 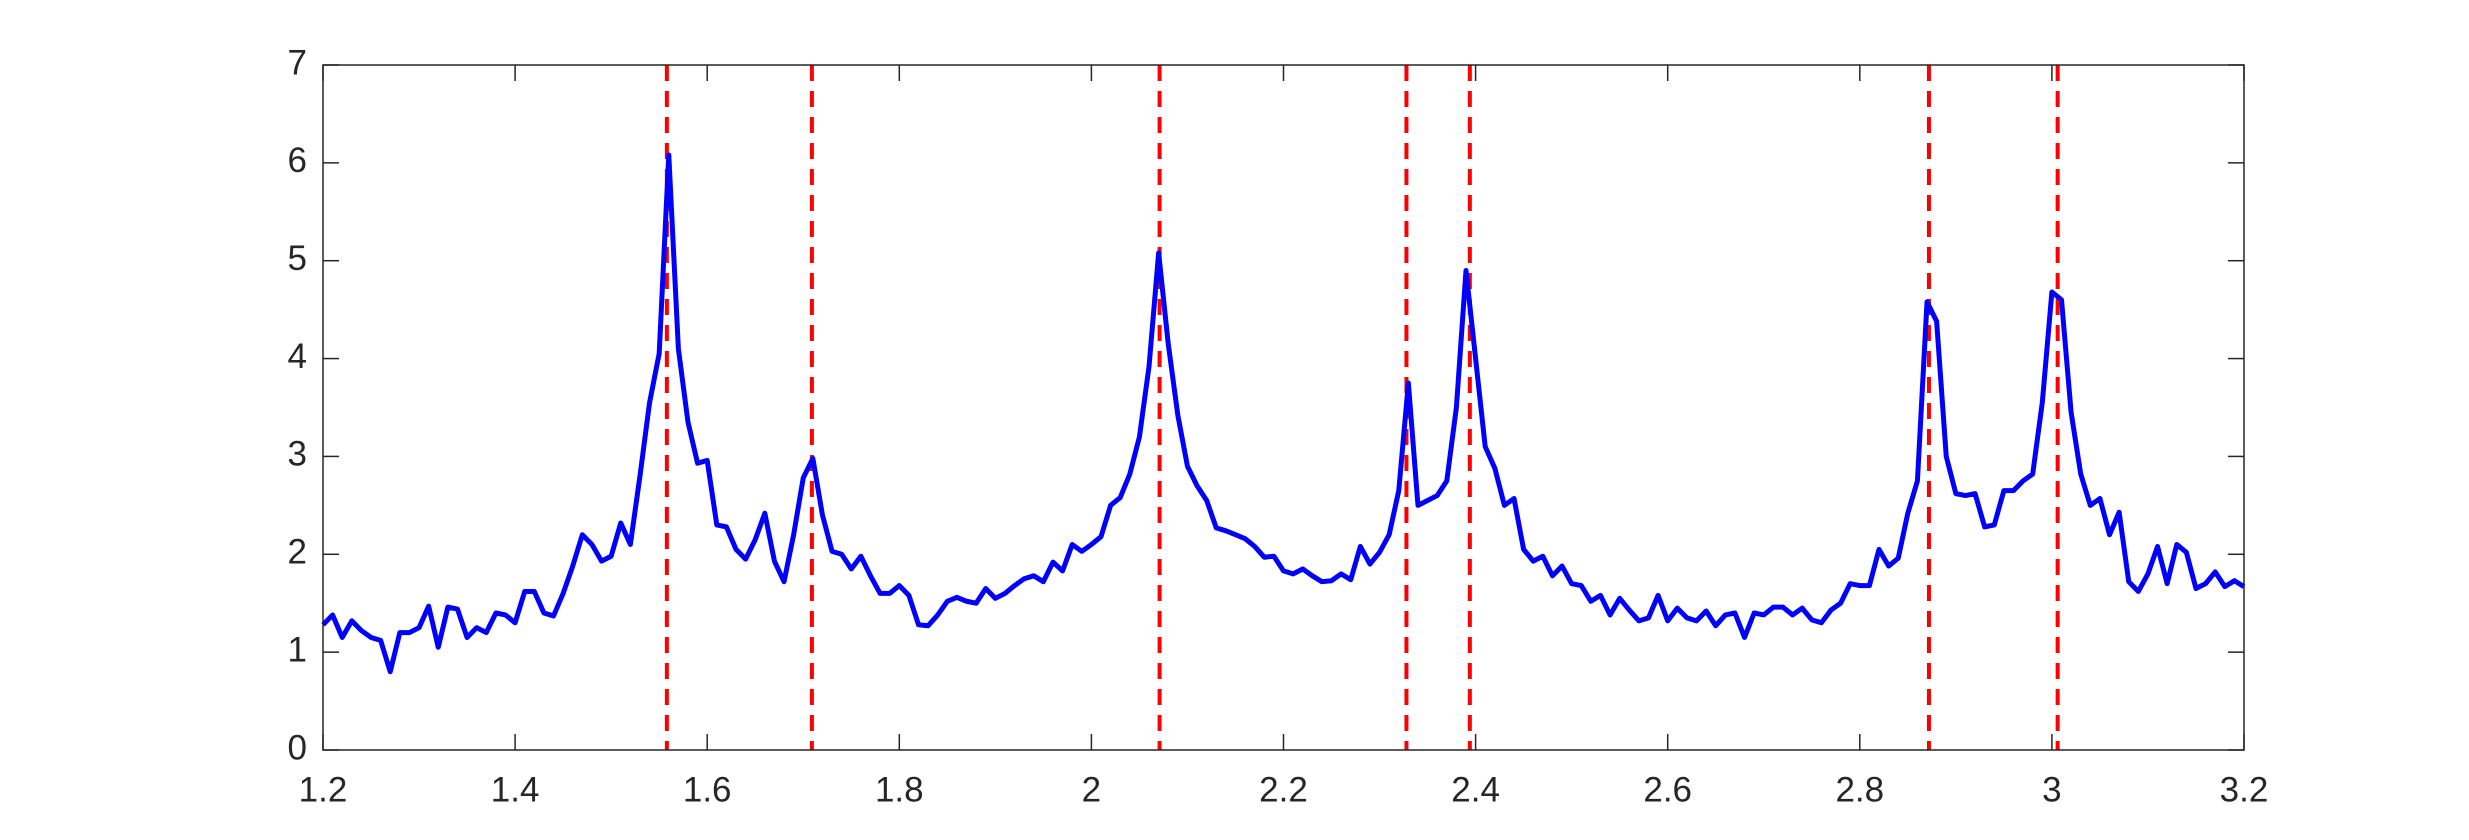 I want to click on x-tick-label: 1.4, so click(x=515, y=789).